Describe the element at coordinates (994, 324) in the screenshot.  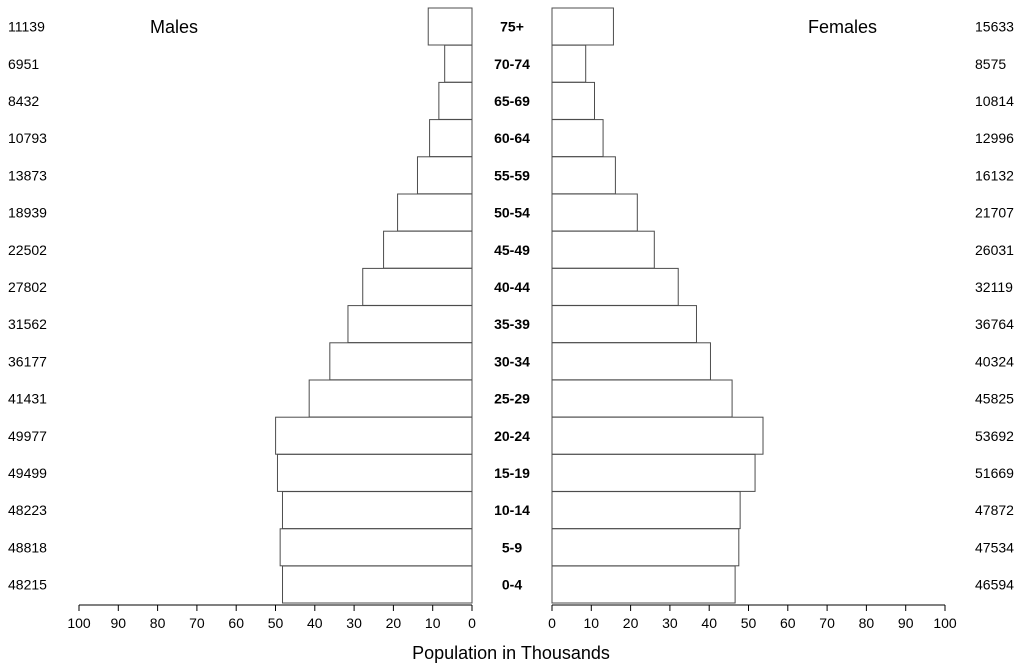
I see `female-value-label: 36764` at that location.